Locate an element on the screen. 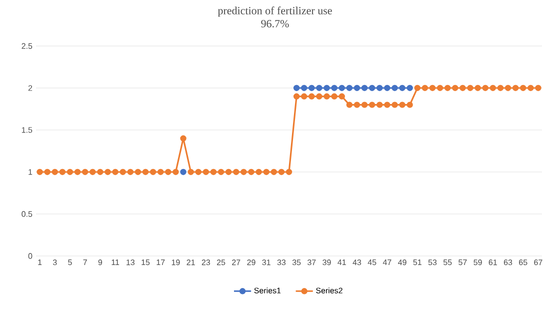 This screenshot has height=320, width=550. x-tick-label: 35 is located at coordinates (296, 263).